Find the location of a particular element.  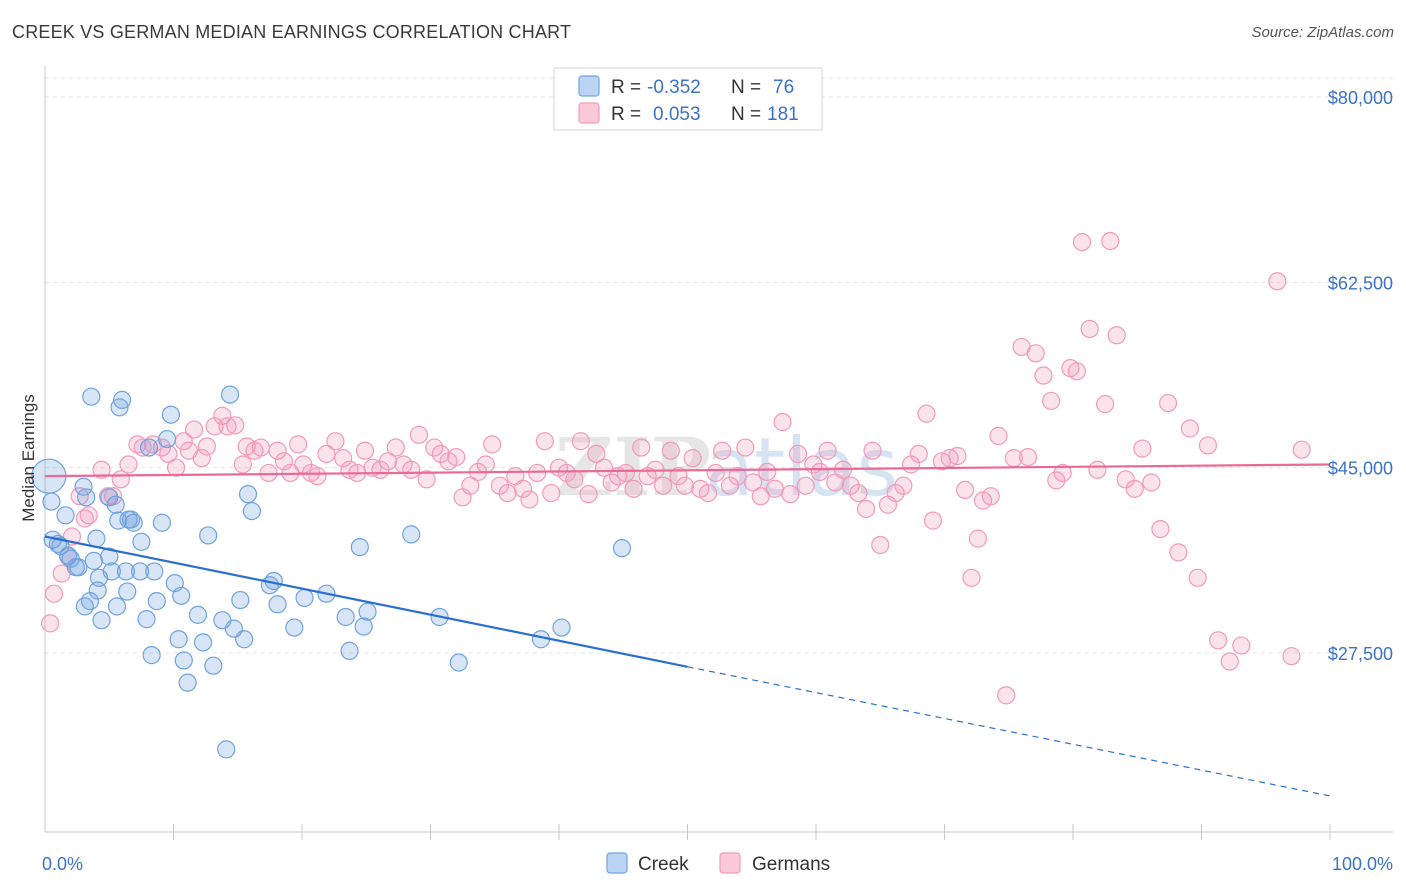

legend-swatch-germans is located at coordinates (589, 113).